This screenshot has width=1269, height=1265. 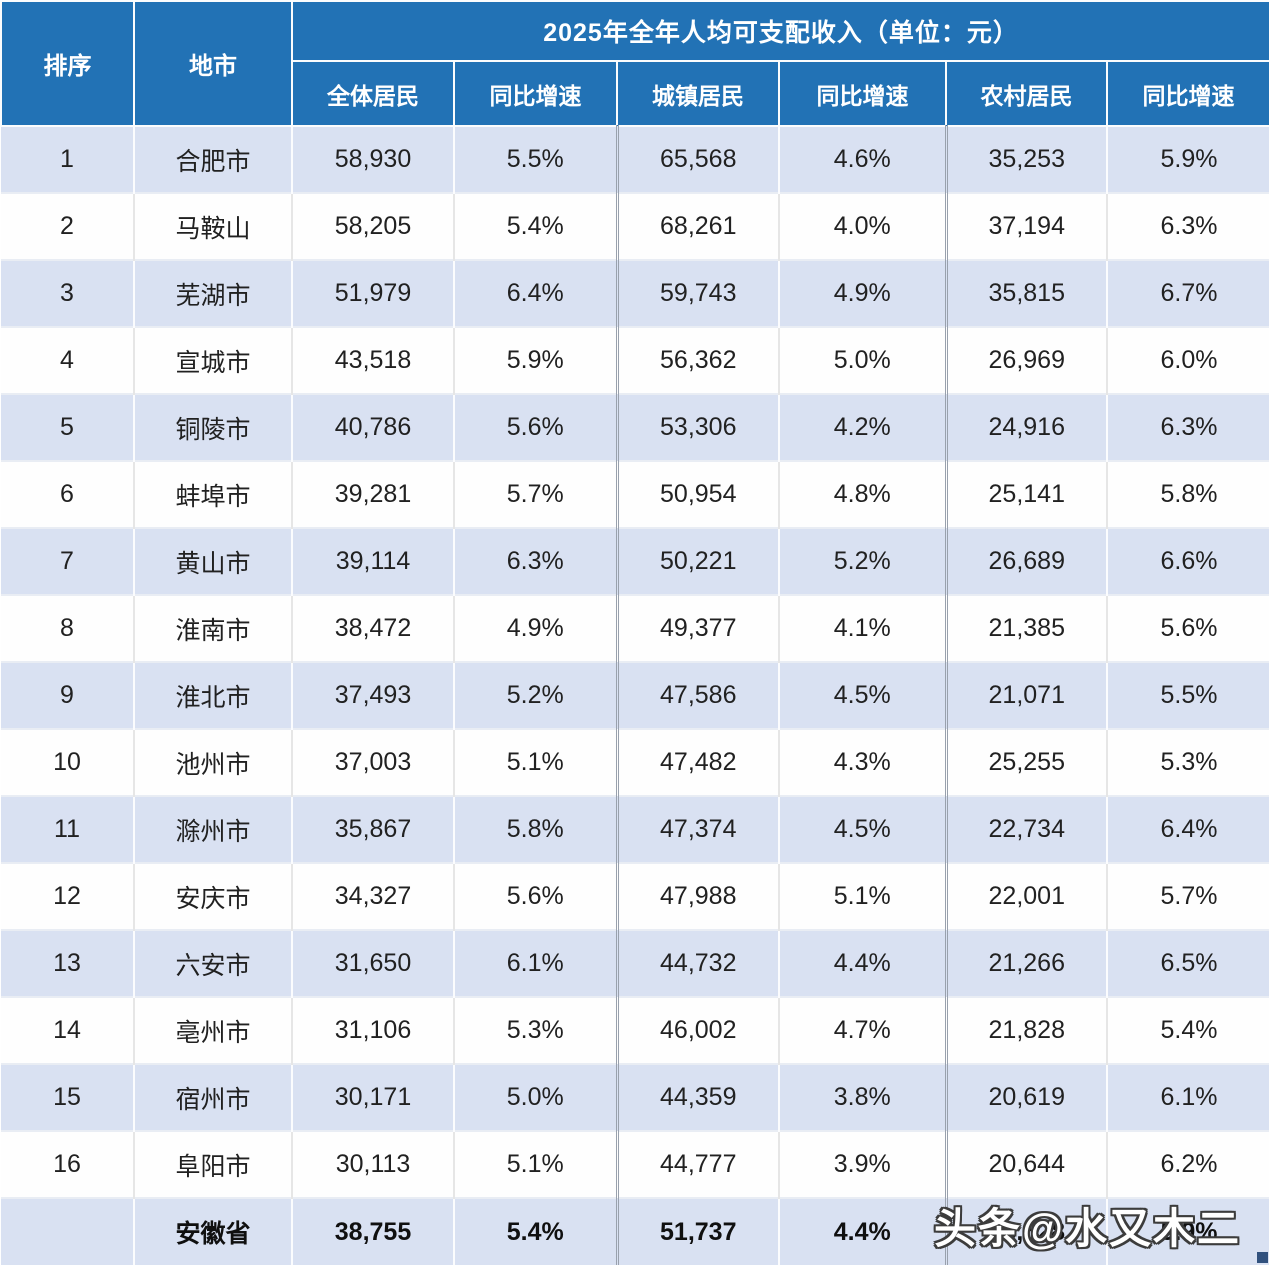 What do you see at coordinates (213, 159) in the screenshot?
I see `cell-city: 合肥市` at bounding box center [213, 159].